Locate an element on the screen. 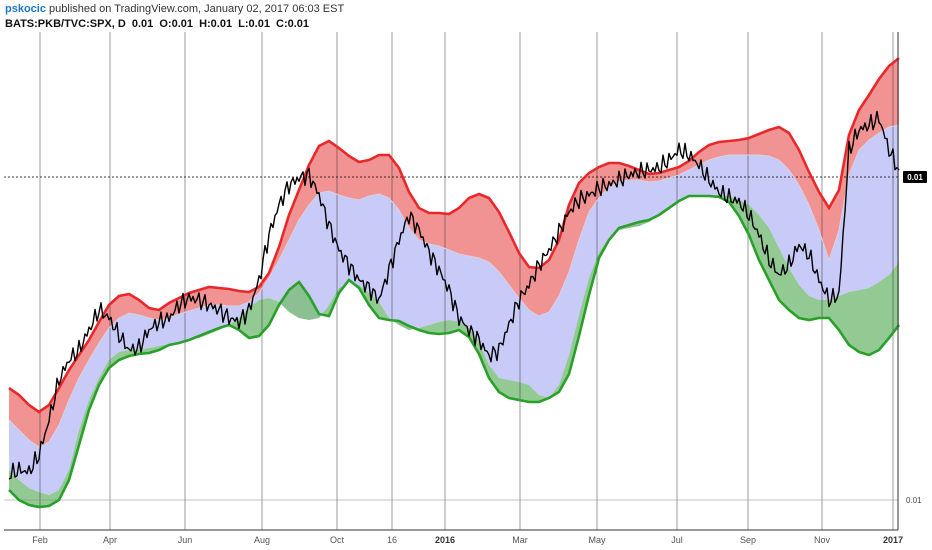 Image resolution: width=932 pixels, height=550 pixels. last-value-label: 0.01 is located at coordinates (915, 177).